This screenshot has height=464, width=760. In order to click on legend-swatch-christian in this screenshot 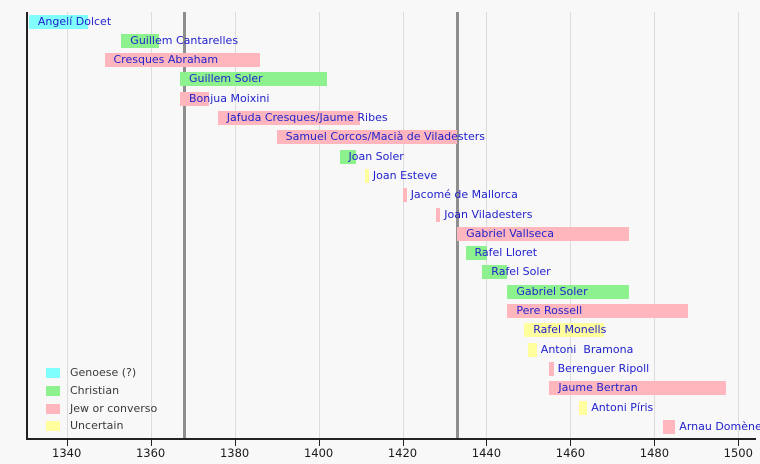, I will do `click(53, 390)`.